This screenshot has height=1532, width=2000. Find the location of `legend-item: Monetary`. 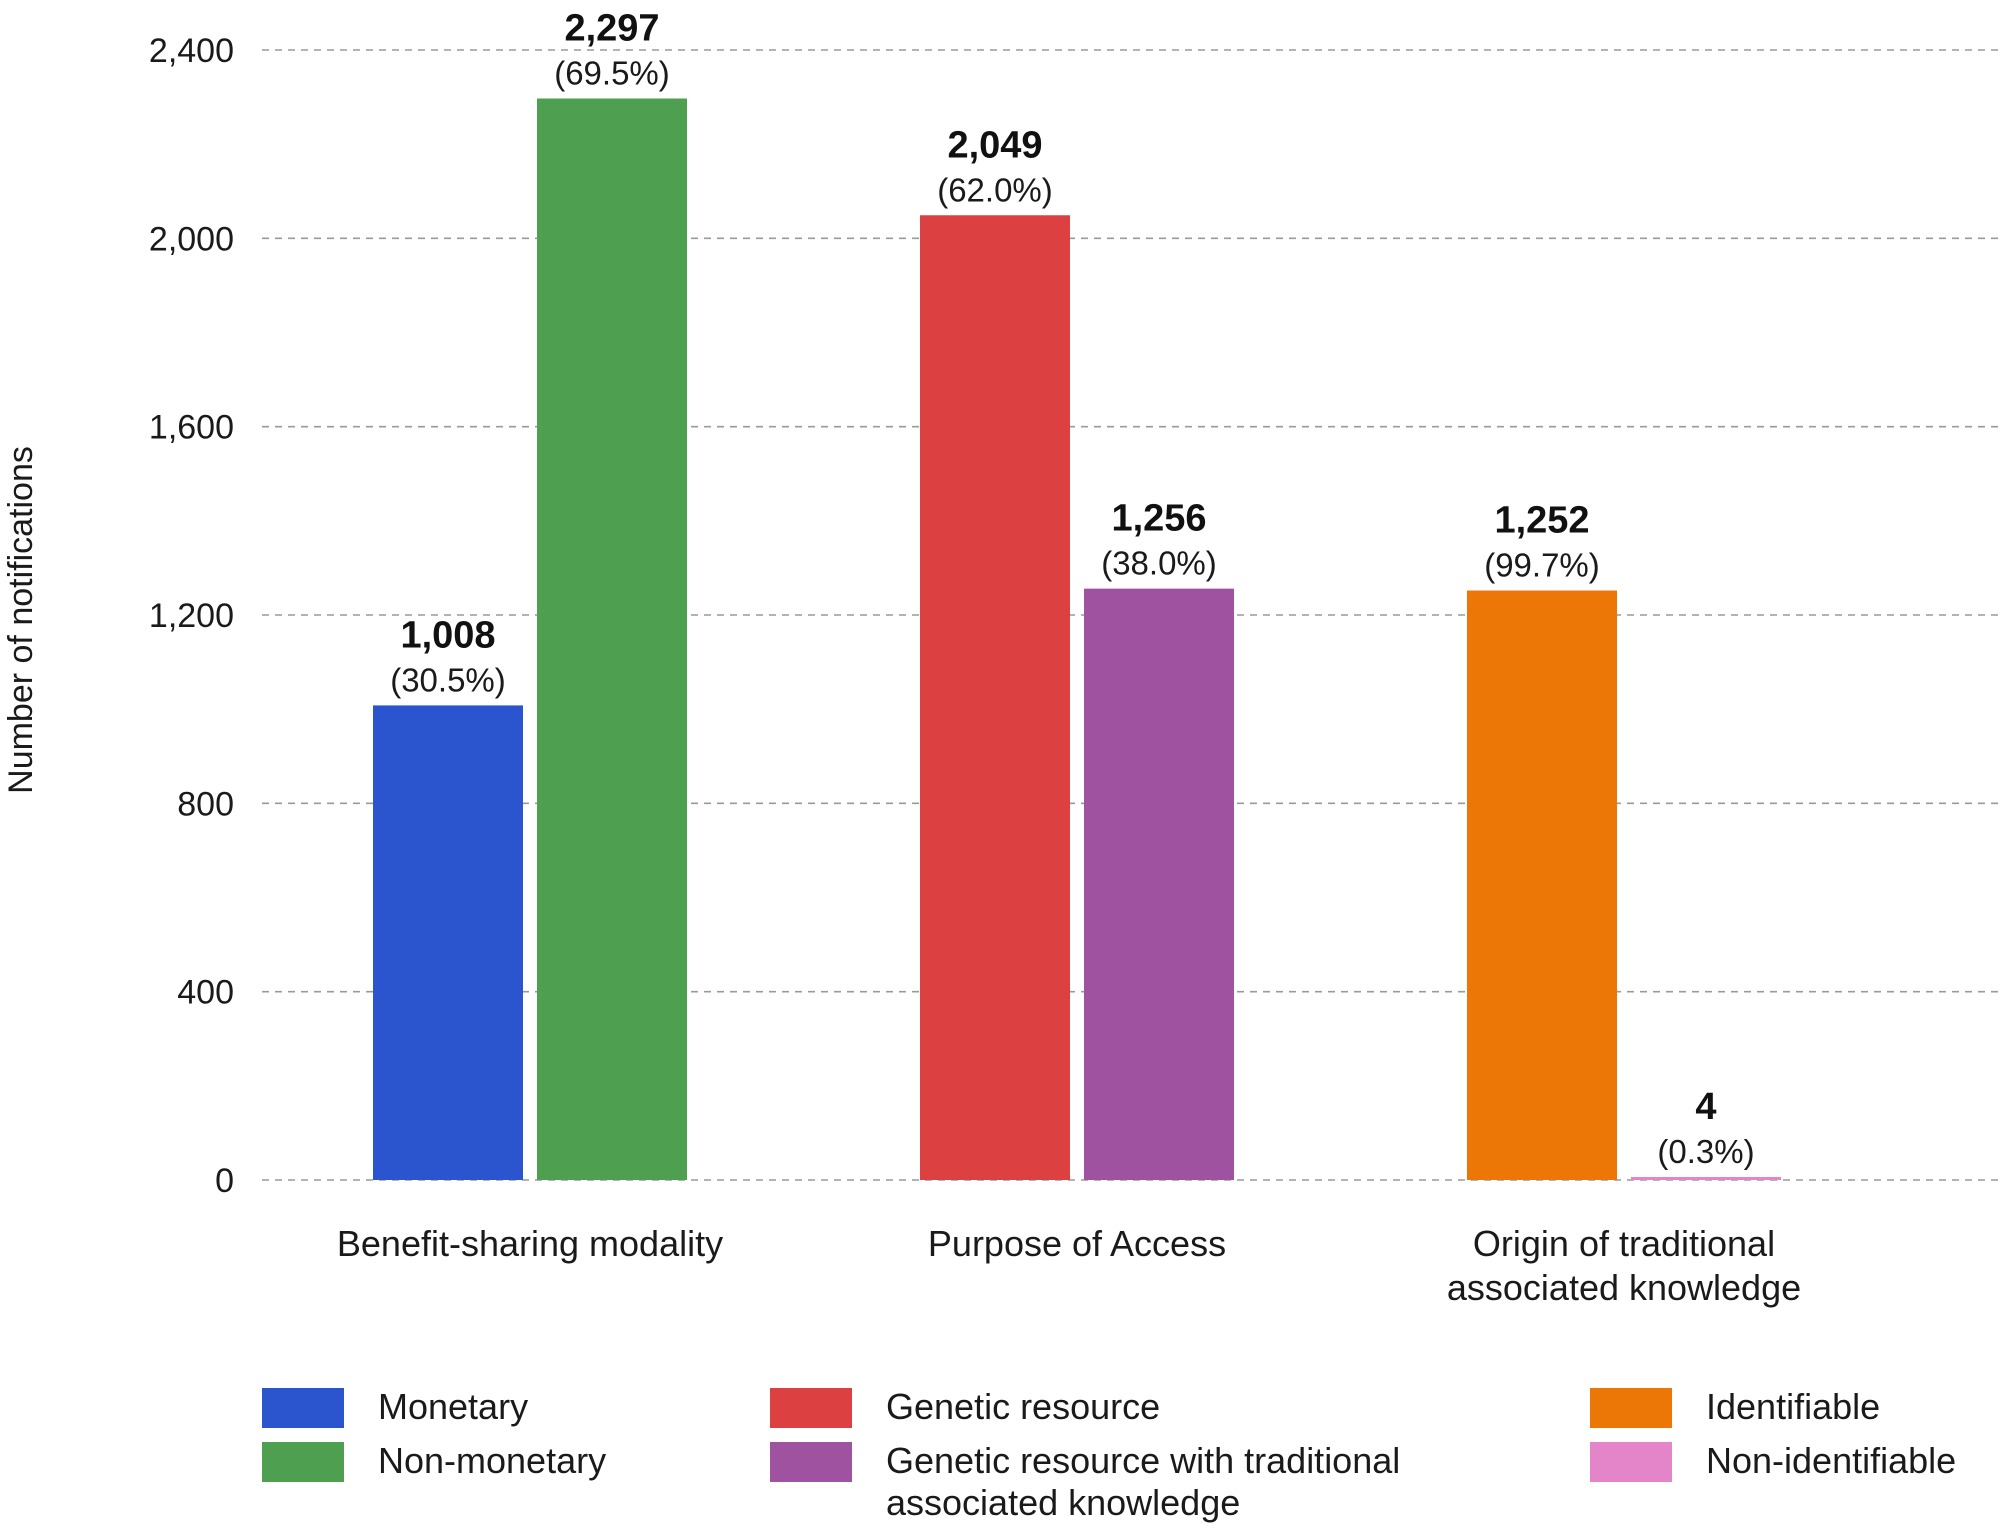

legend-item: Monetary is located at coordinates (395, 1407).